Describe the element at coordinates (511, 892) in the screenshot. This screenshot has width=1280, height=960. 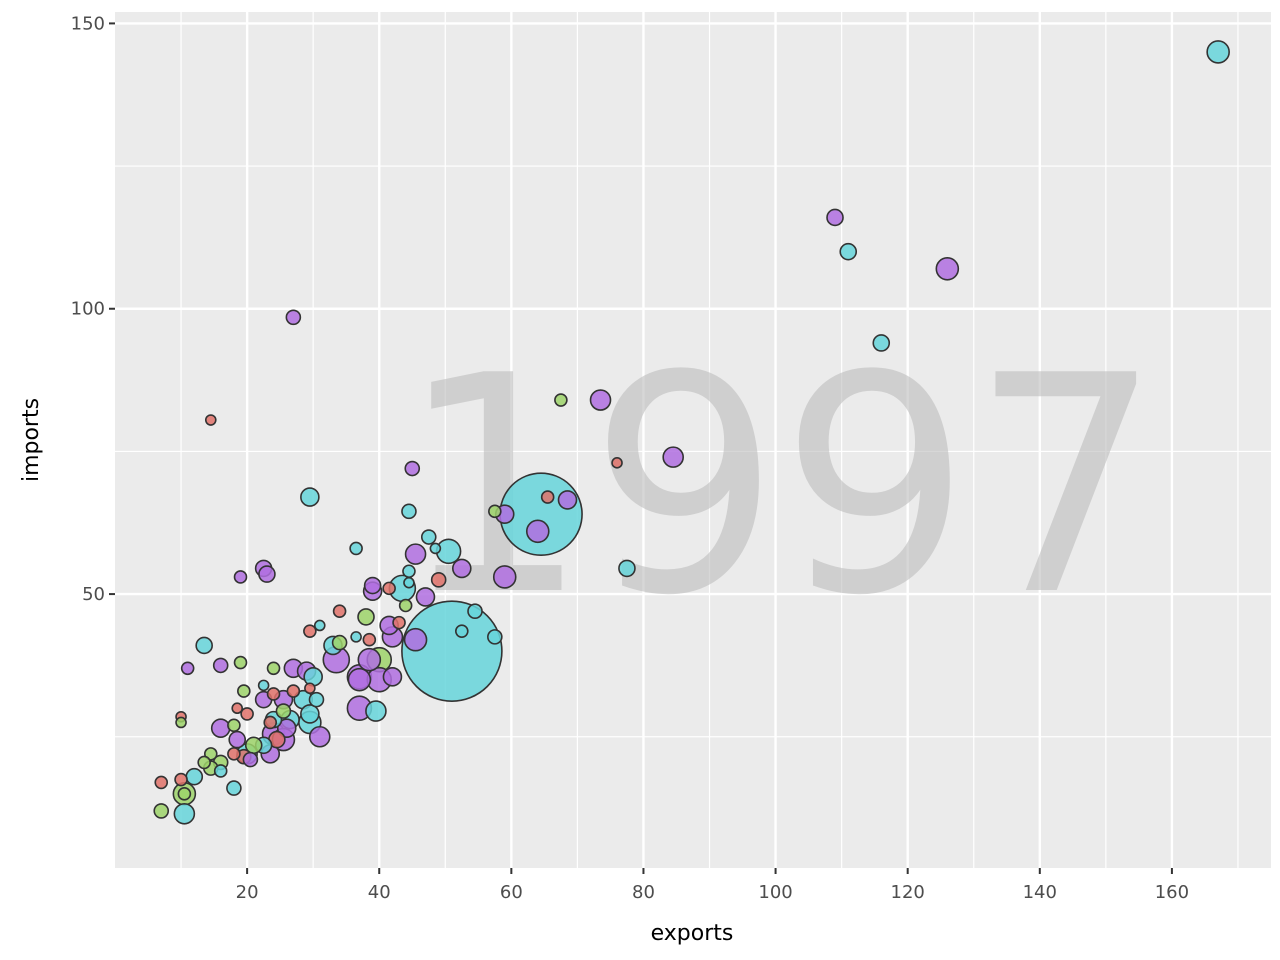
I see `x-tick-label: 60` at that location.